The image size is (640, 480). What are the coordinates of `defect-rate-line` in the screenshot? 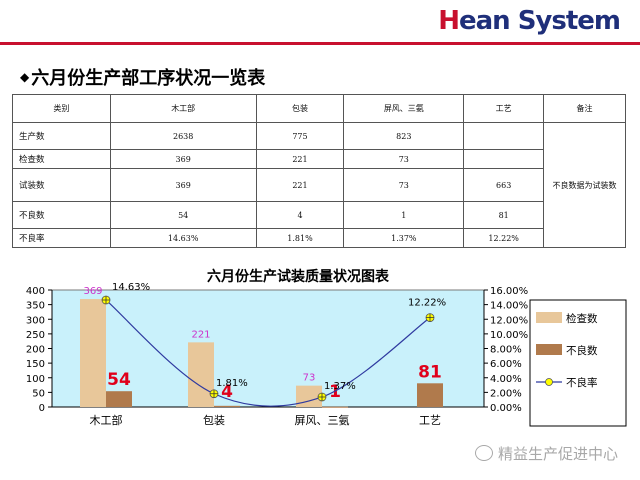 It's located at (268, 353).